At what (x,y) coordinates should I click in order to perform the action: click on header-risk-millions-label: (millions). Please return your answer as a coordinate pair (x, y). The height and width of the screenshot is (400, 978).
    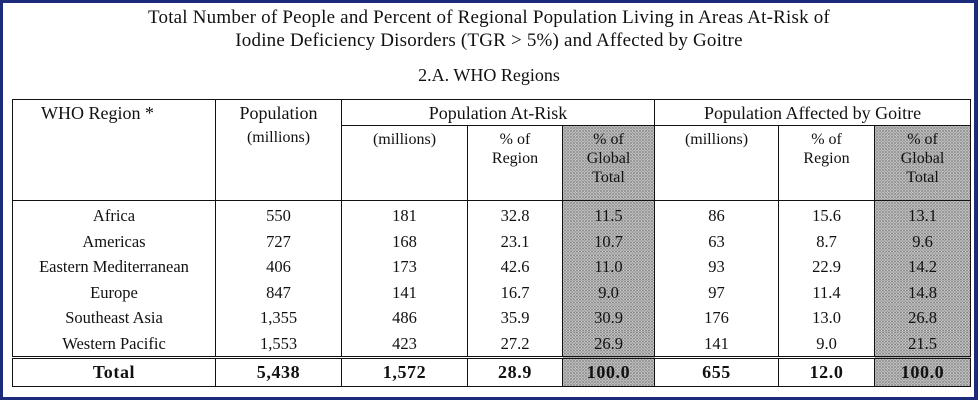
    Looking at the image, I should click on (404, 139).